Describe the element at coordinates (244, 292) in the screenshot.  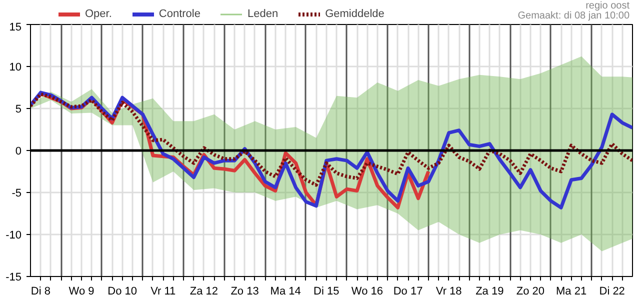
I see `x-tick-label: Zo 13` at that location.